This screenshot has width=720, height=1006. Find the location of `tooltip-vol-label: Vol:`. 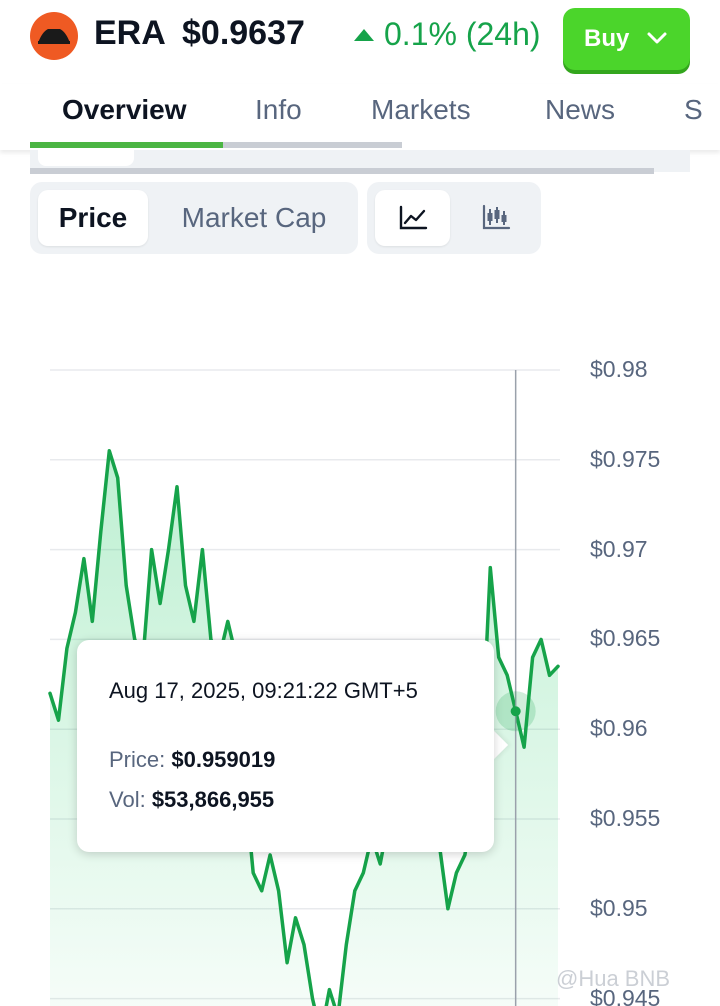

tooltip-vol-label: Vol: is located at coordinates (130, 799).